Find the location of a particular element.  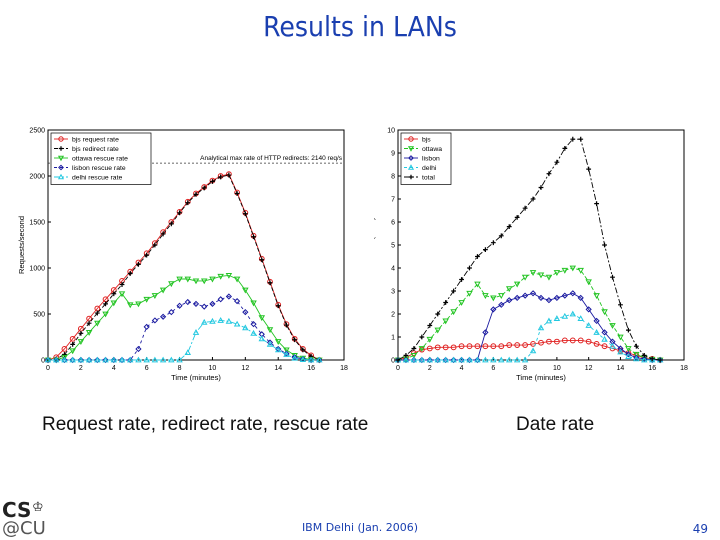

chart0-xtick-label: 4 is located at coordinates (114, 368).